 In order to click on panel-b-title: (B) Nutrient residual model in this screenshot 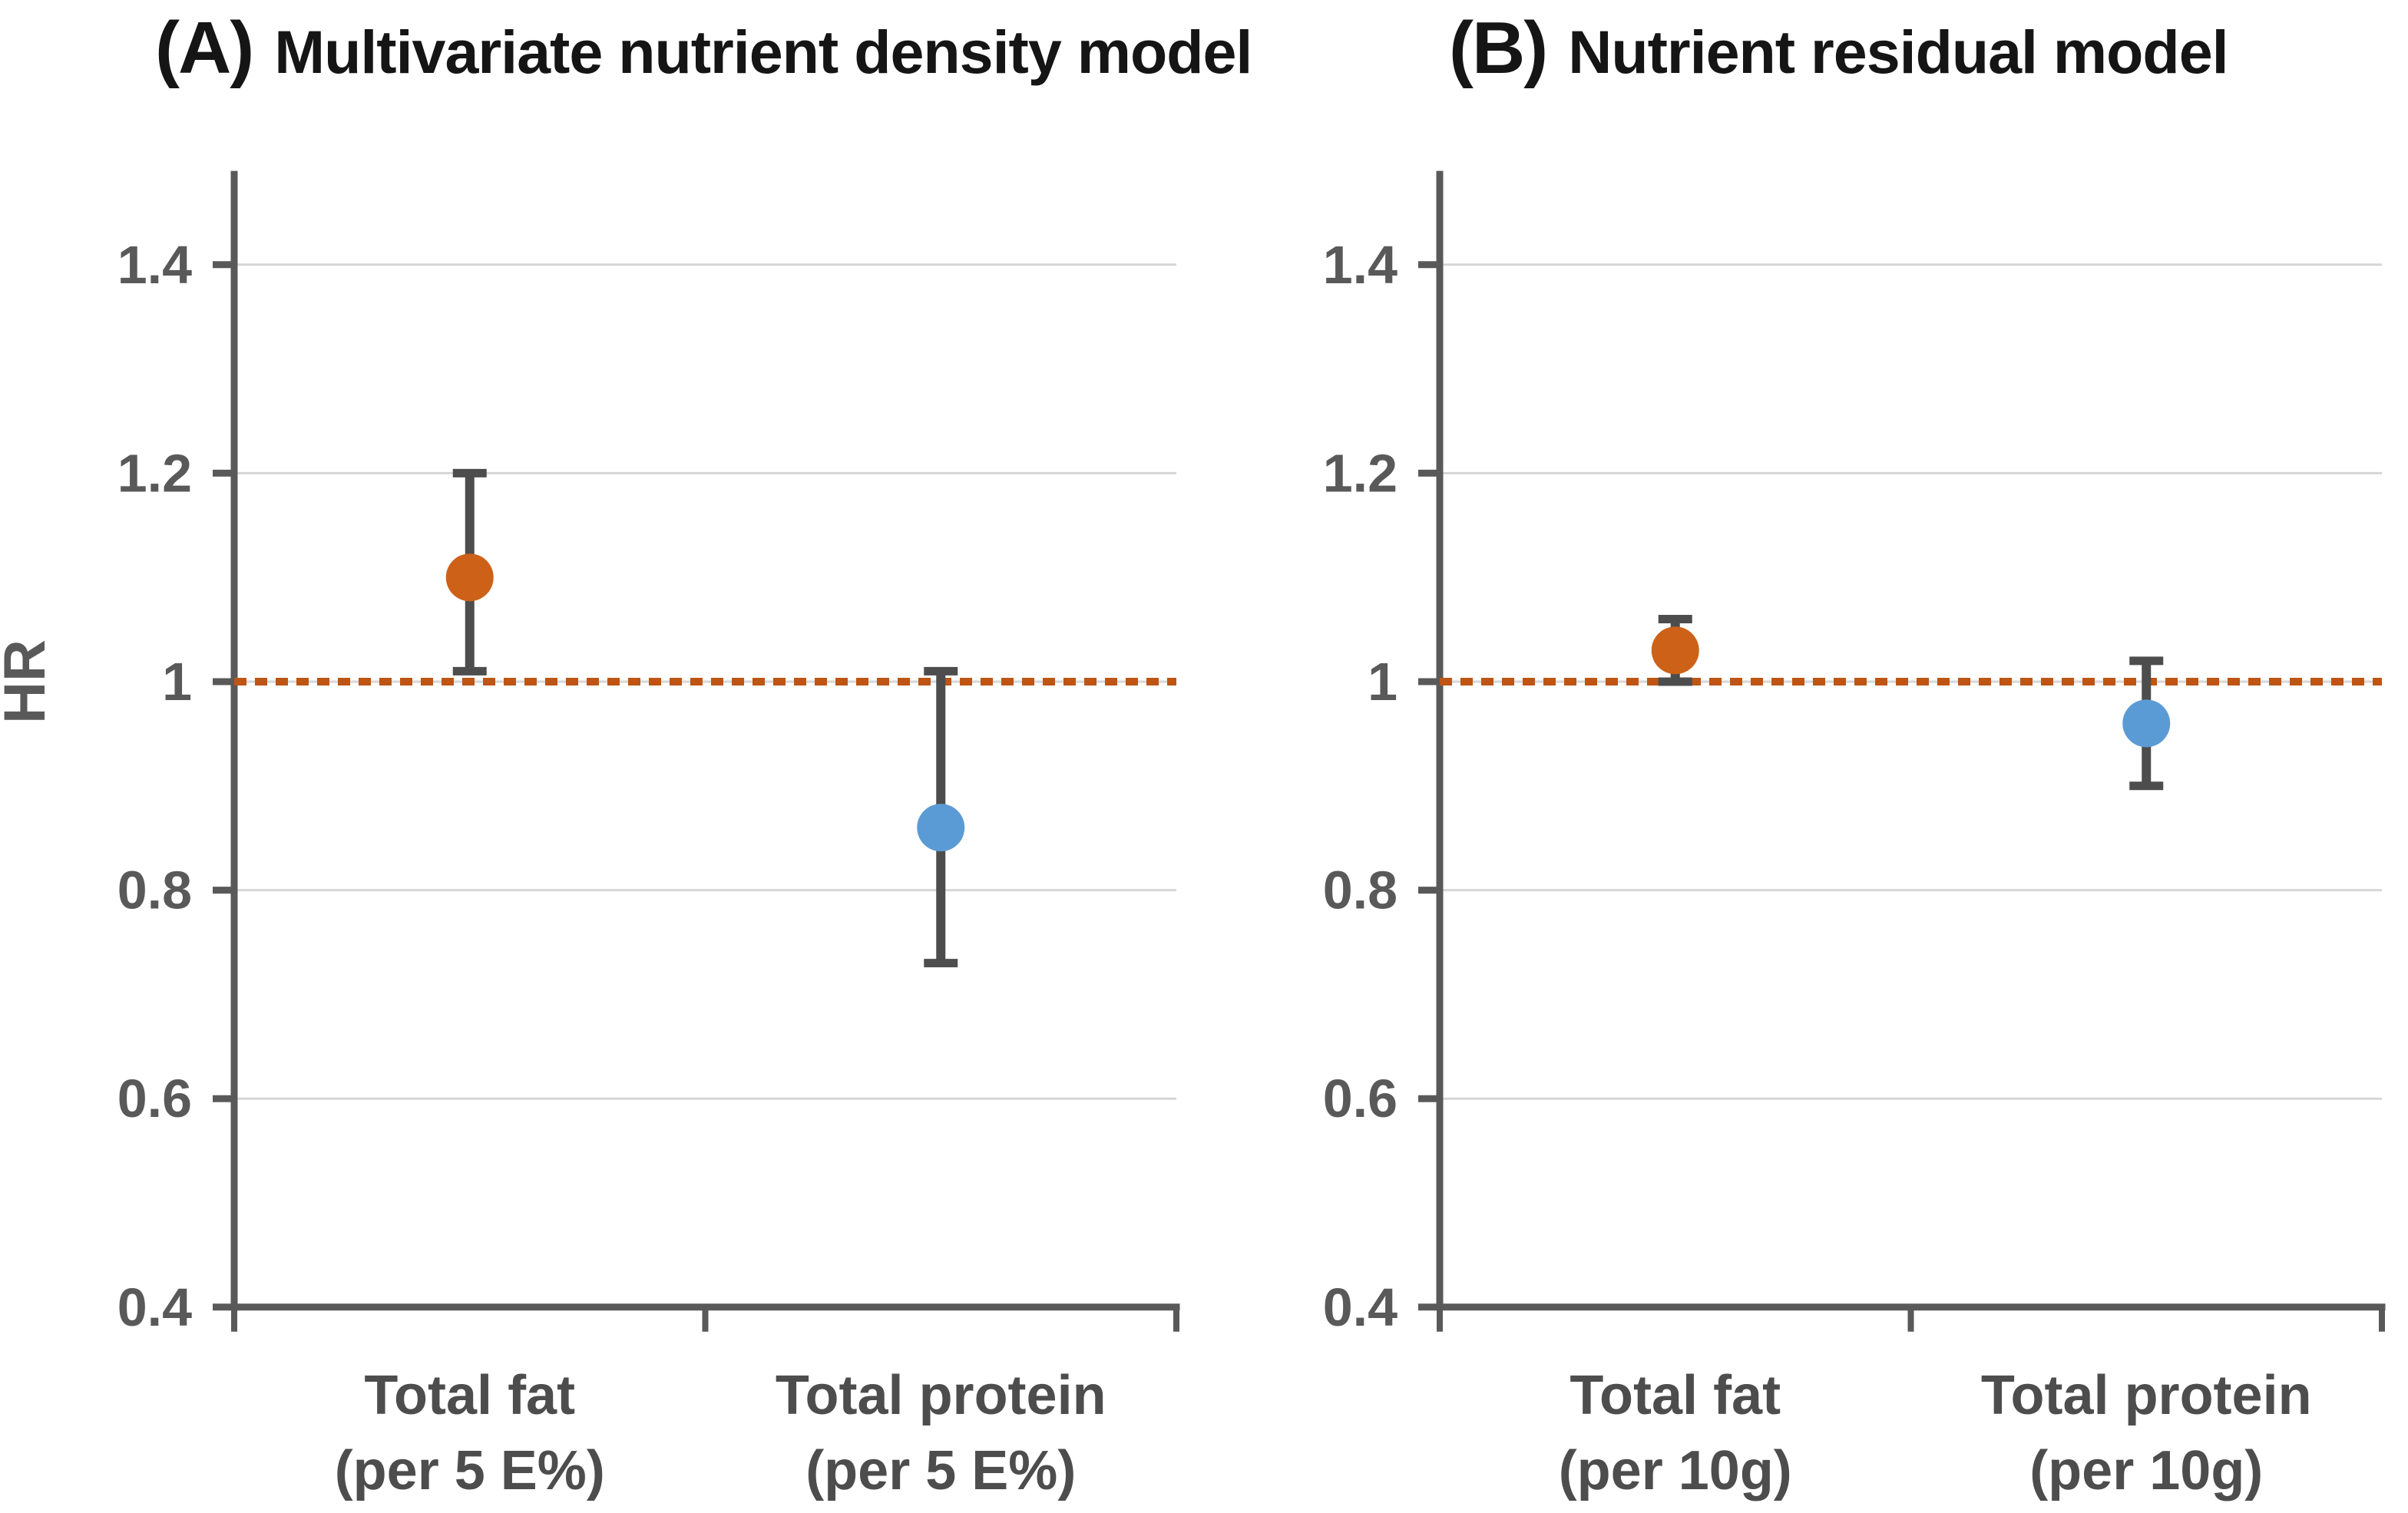, I will do `click(1839, 48)`.